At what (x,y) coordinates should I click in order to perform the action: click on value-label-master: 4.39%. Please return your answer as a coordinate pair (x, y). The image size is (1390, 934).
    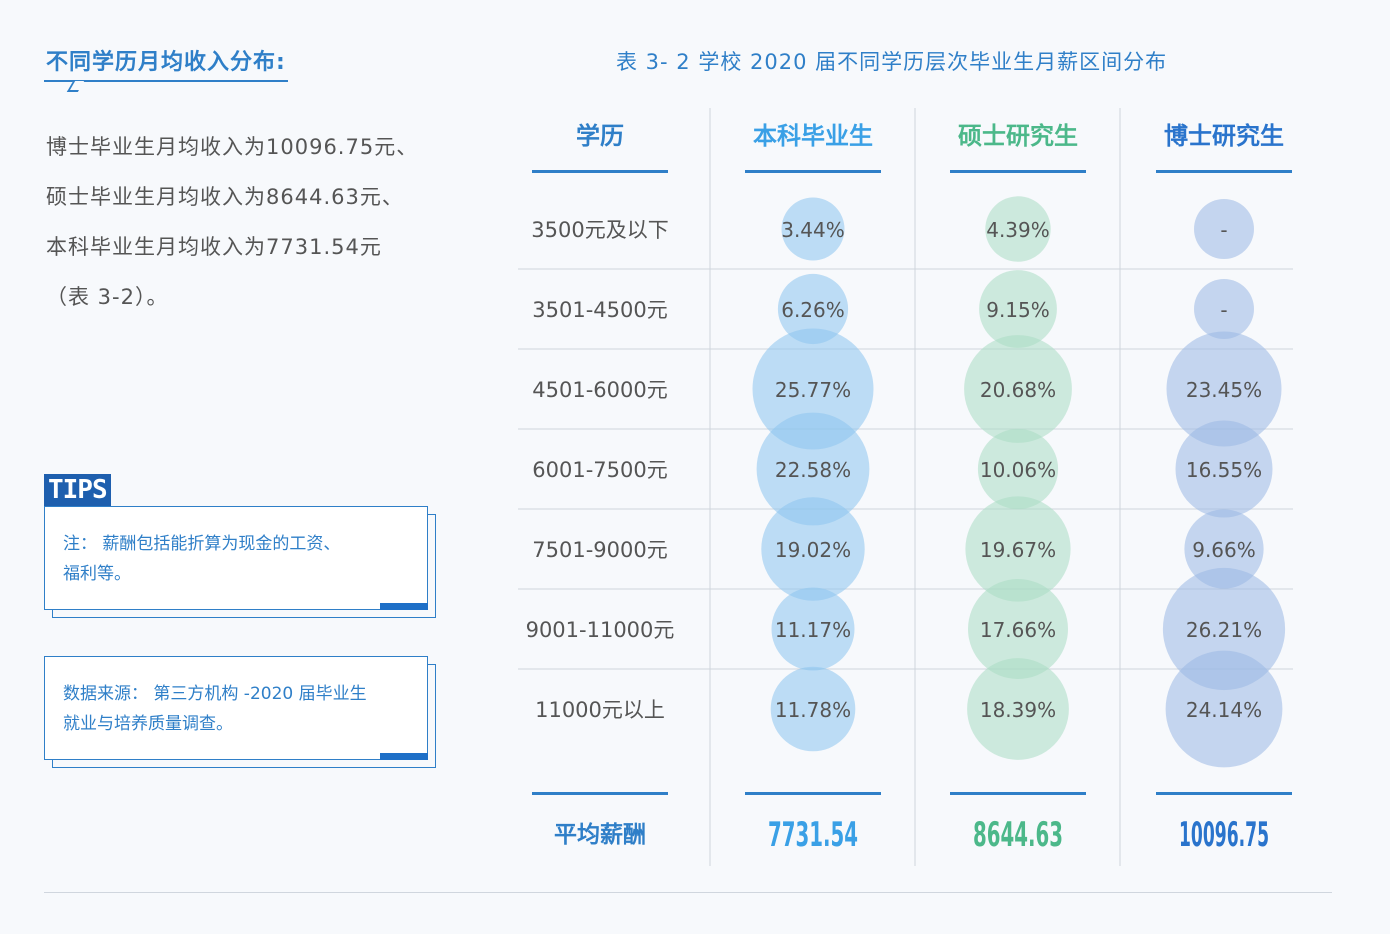
    Looking at the image, I should click on (1018, 230).